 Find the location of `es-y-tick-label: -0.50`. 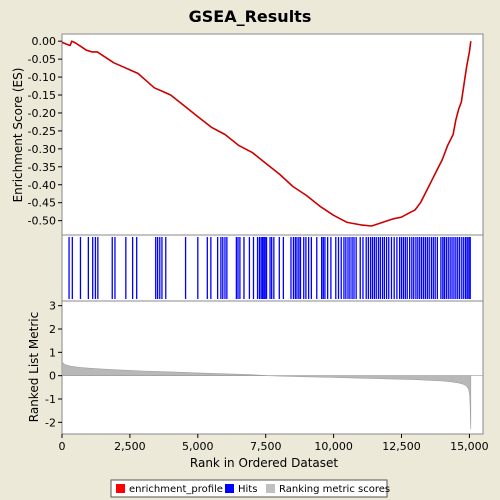

es-y-tick-label: -0.50 is located at coordinates (42, 221).